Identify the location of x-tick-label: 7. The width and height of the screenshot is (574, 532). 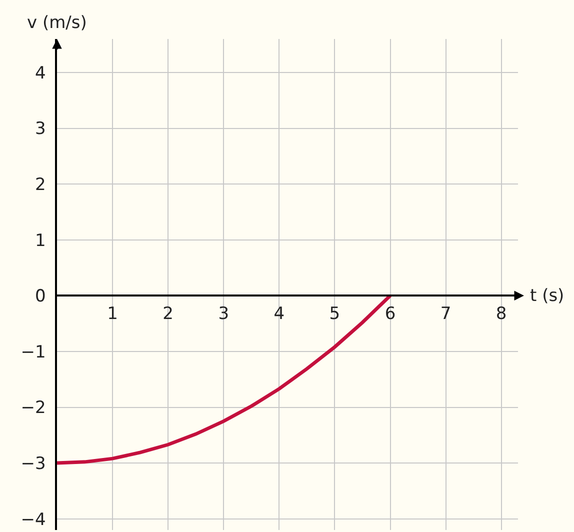
(446, 314).